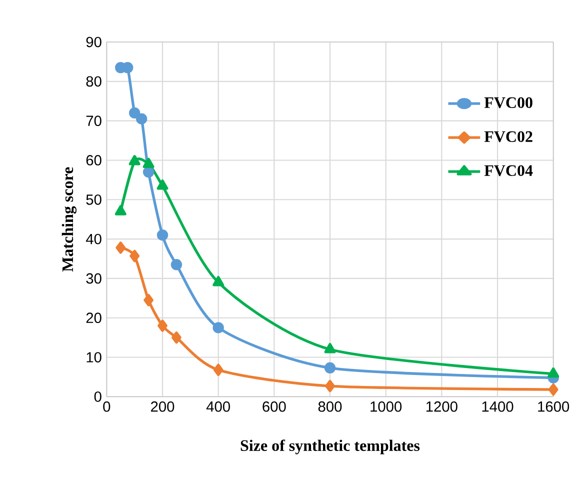 Image resolution: width=577 pixels, height=490 pixels. I want to click on legend-label: FVC02, so click(508, 136).